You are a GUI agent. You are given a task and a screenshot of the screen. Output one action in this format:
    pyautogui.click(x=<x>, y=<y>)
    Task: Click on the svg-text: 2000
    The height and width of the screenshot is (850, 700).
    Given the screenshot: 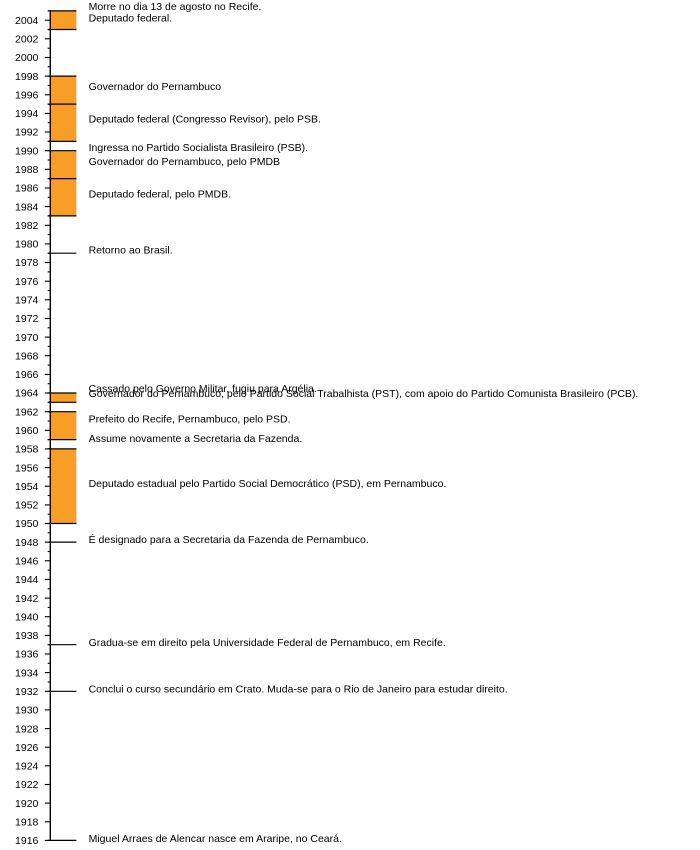 What is the action you would take?
    pyautogui.click(x=27, y=58)
    